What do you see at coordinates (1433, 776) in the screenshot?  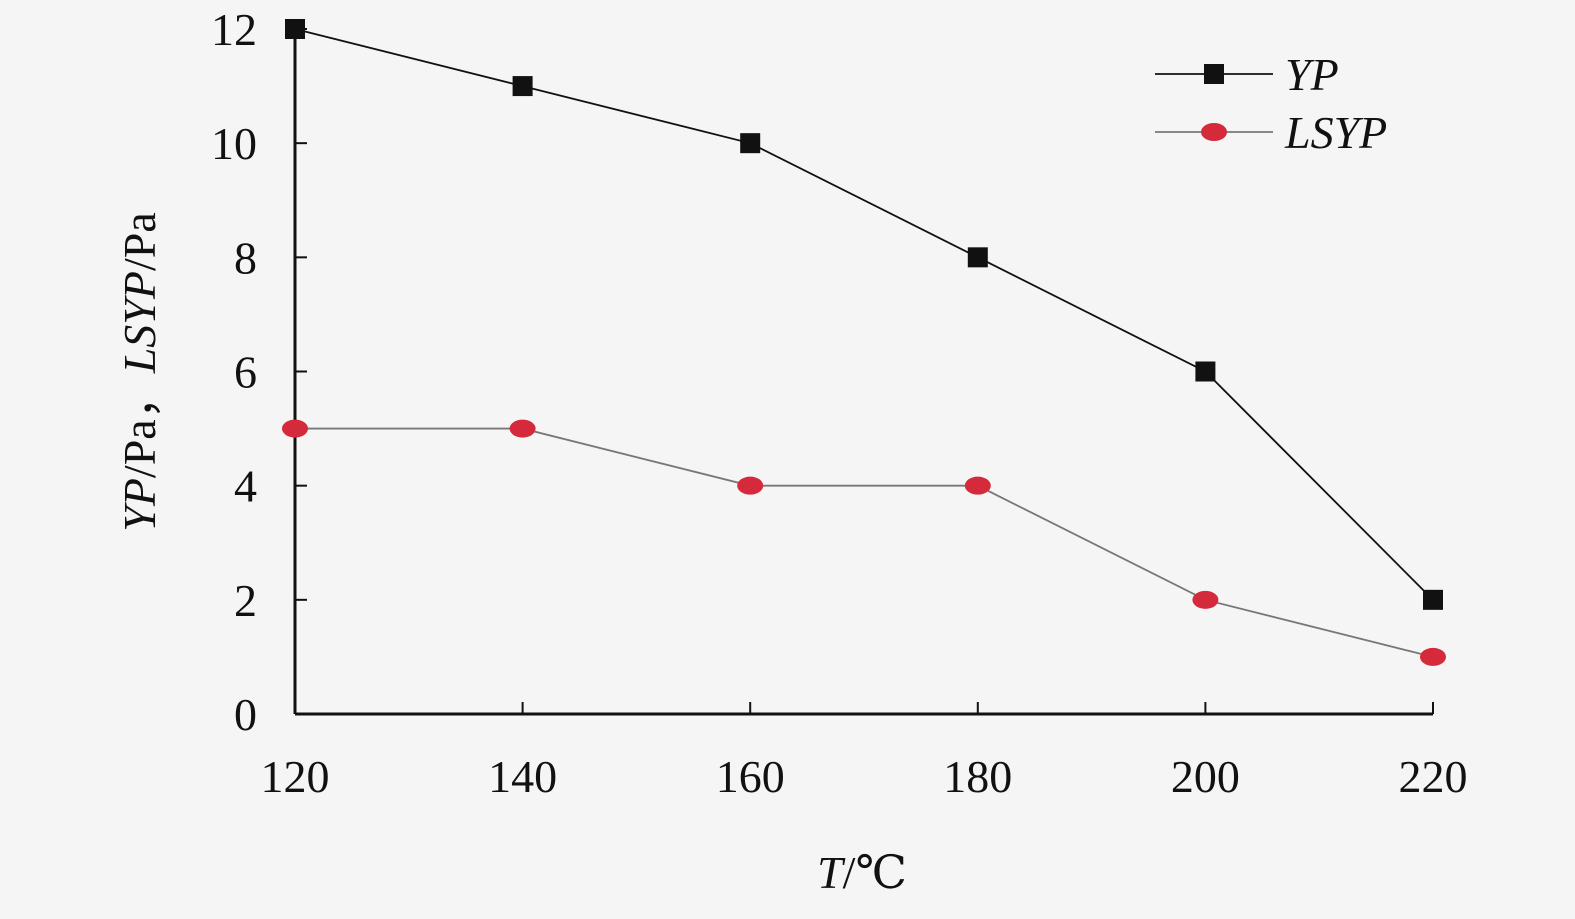 I see `x-tick-label: 220` at bounding box center [1433, 776].